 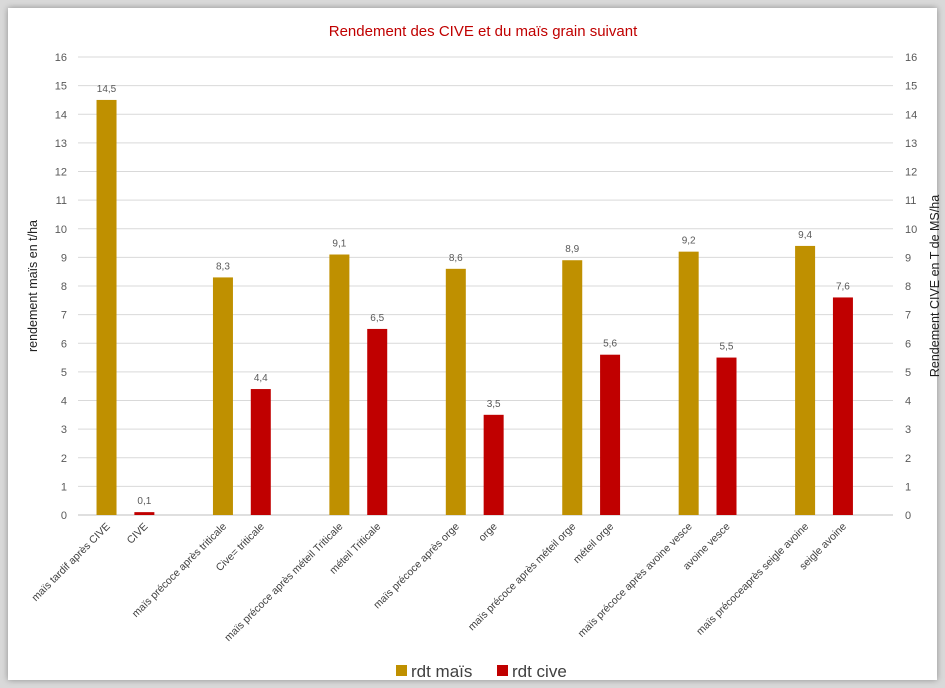 I want to click on y-tick-left: 2, so click(x=64, y=459).